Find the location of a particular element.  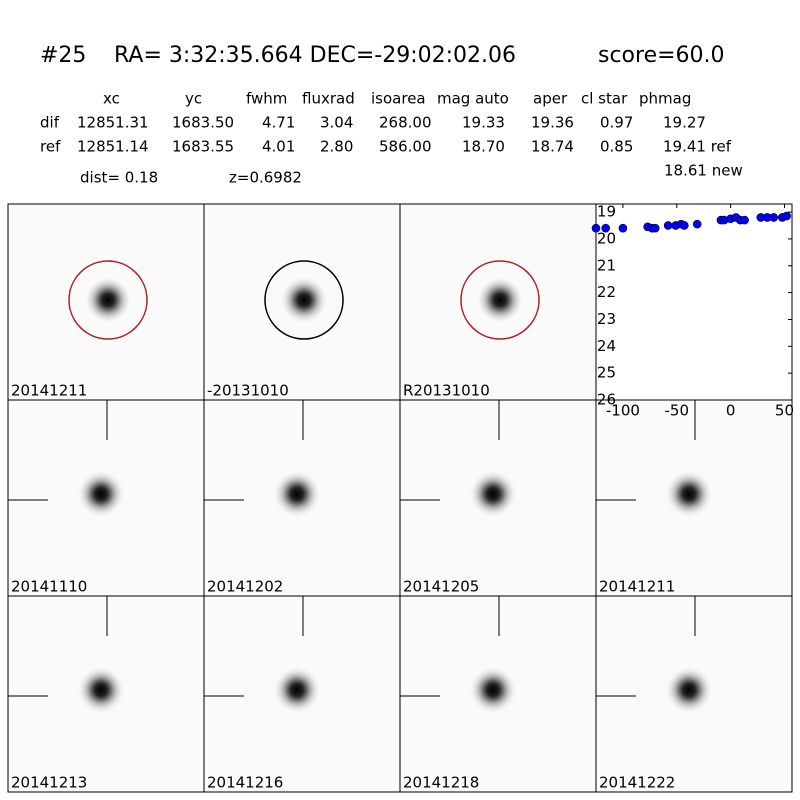

stamp-label: 20141205 is located at coordinates (441, 587).